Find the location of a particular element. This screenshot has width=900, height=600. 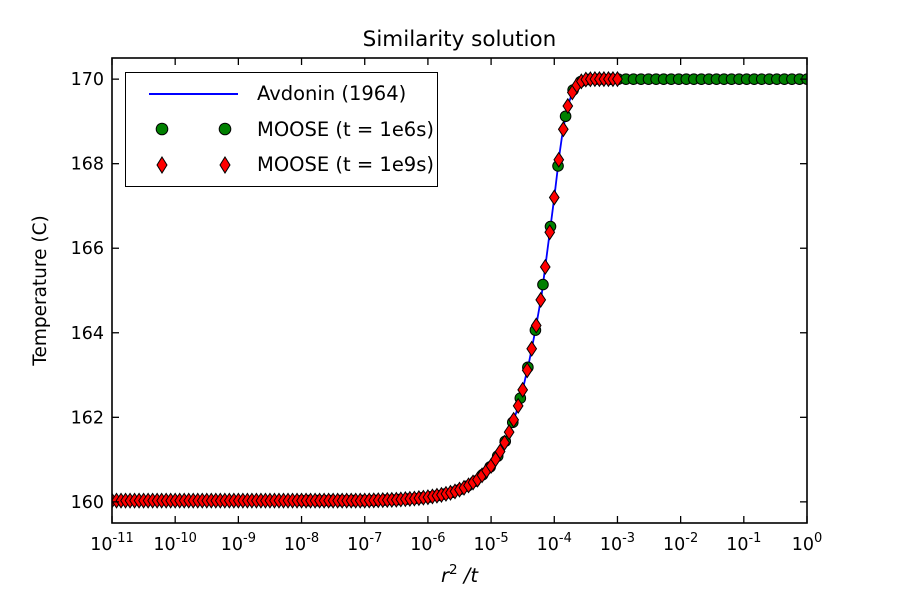

x-tick-label: 10⁻³ is located at coordinates (617, 543).